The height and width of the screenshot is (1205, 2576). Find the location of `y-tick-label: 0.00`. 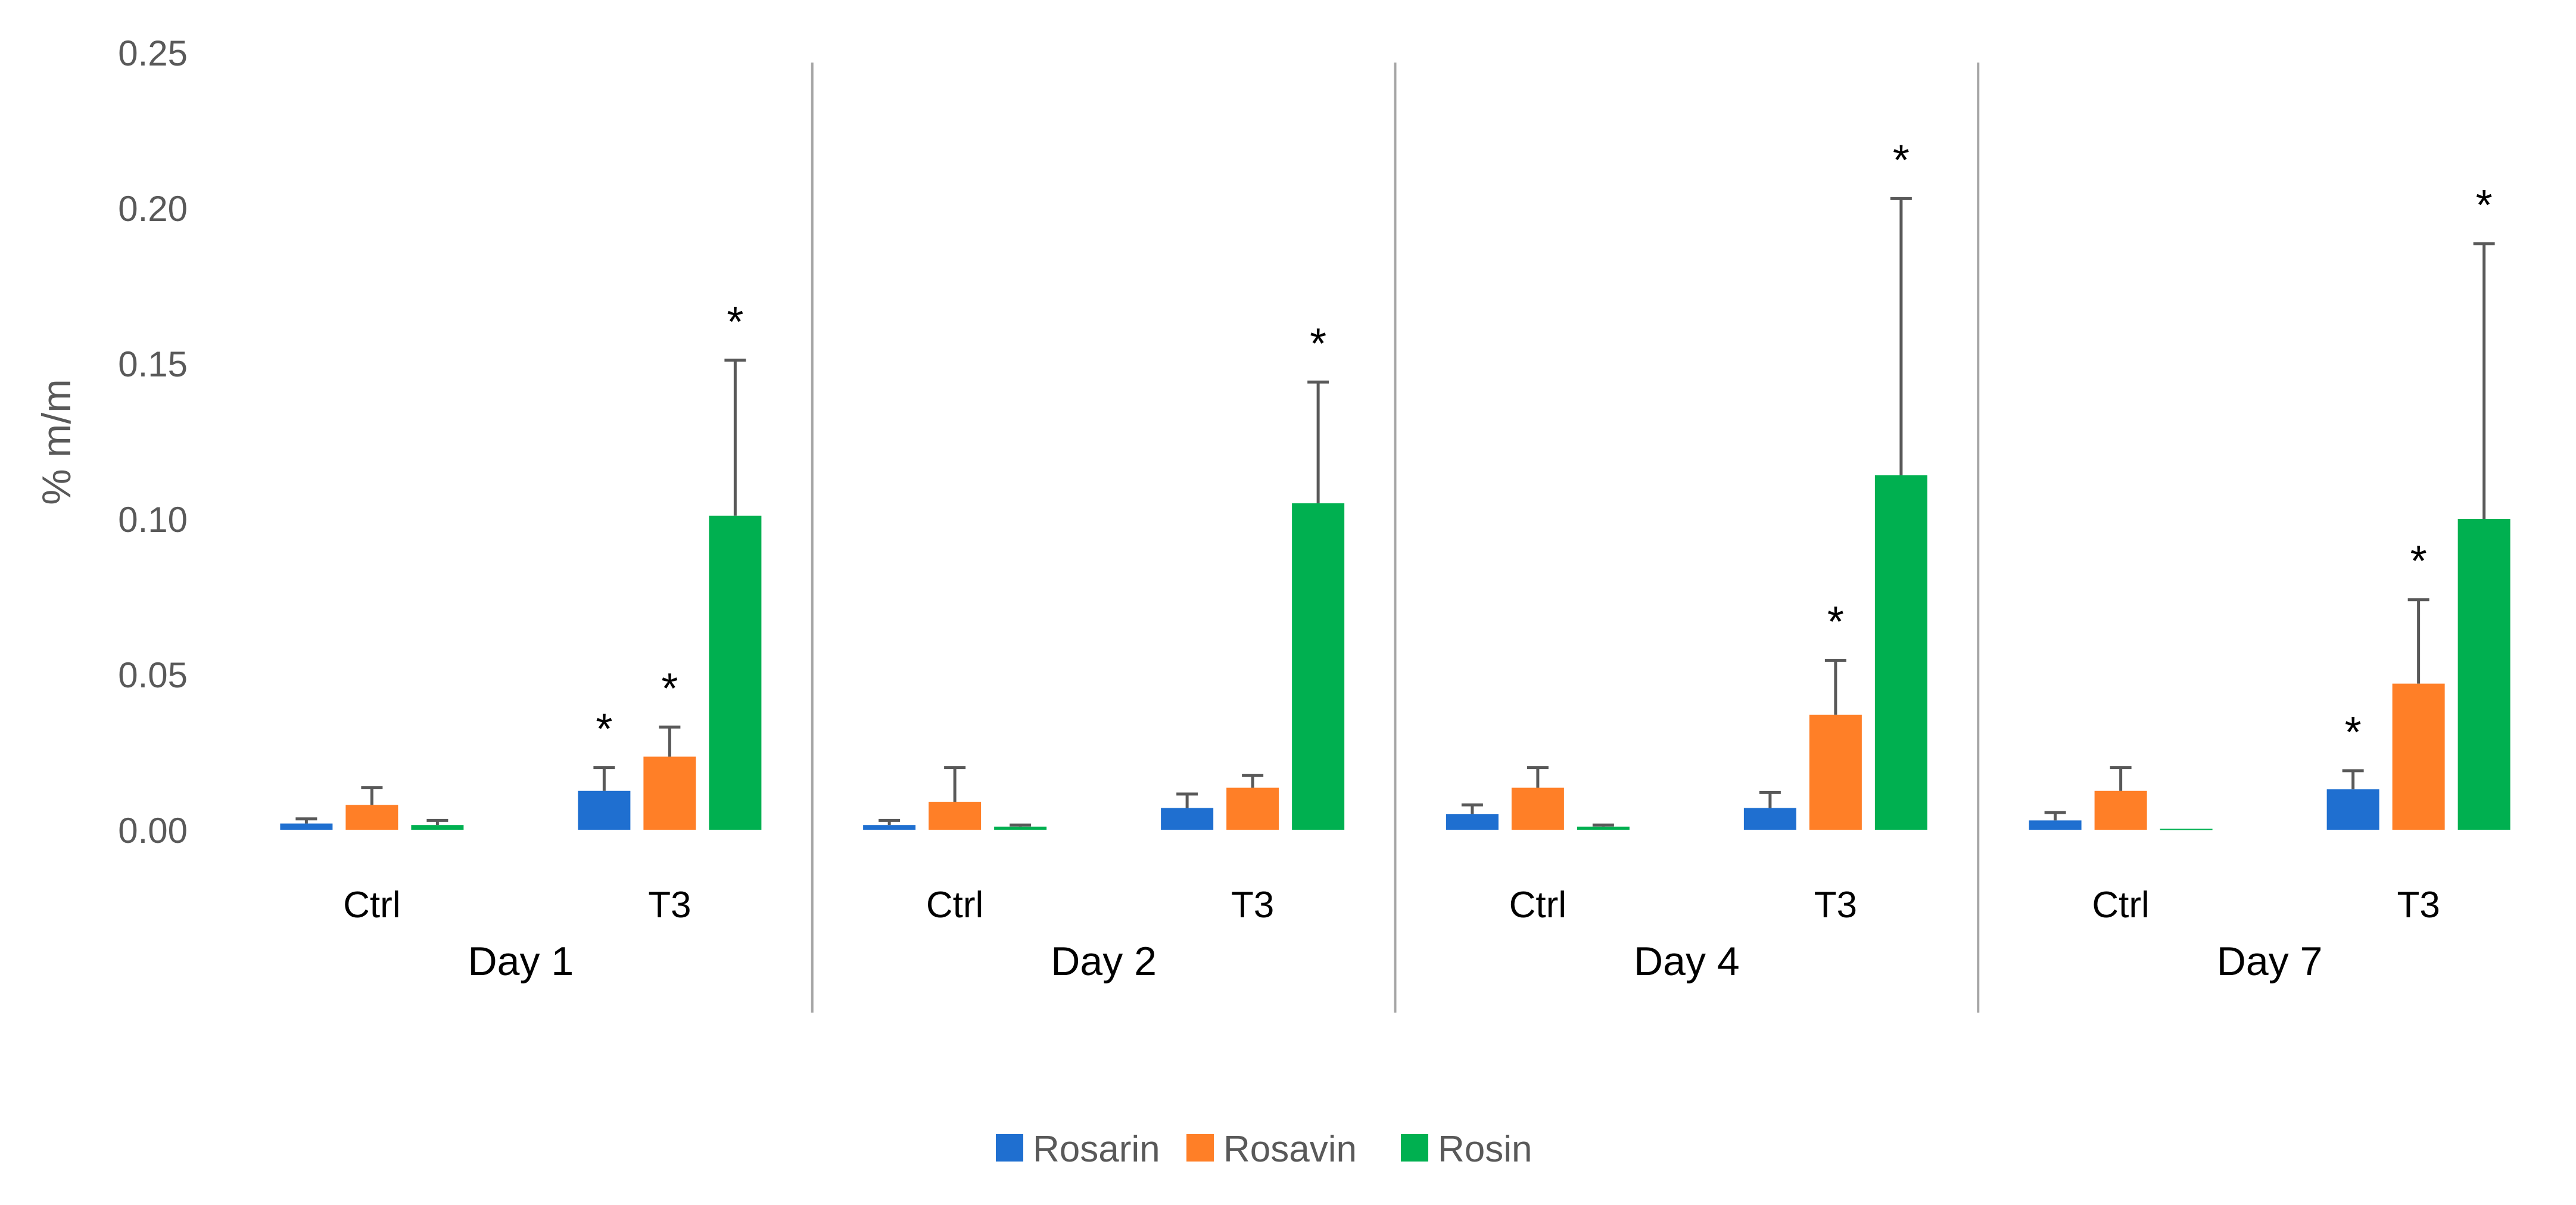

y-tick-label: 0.00 is located at coordinates (153, 831).